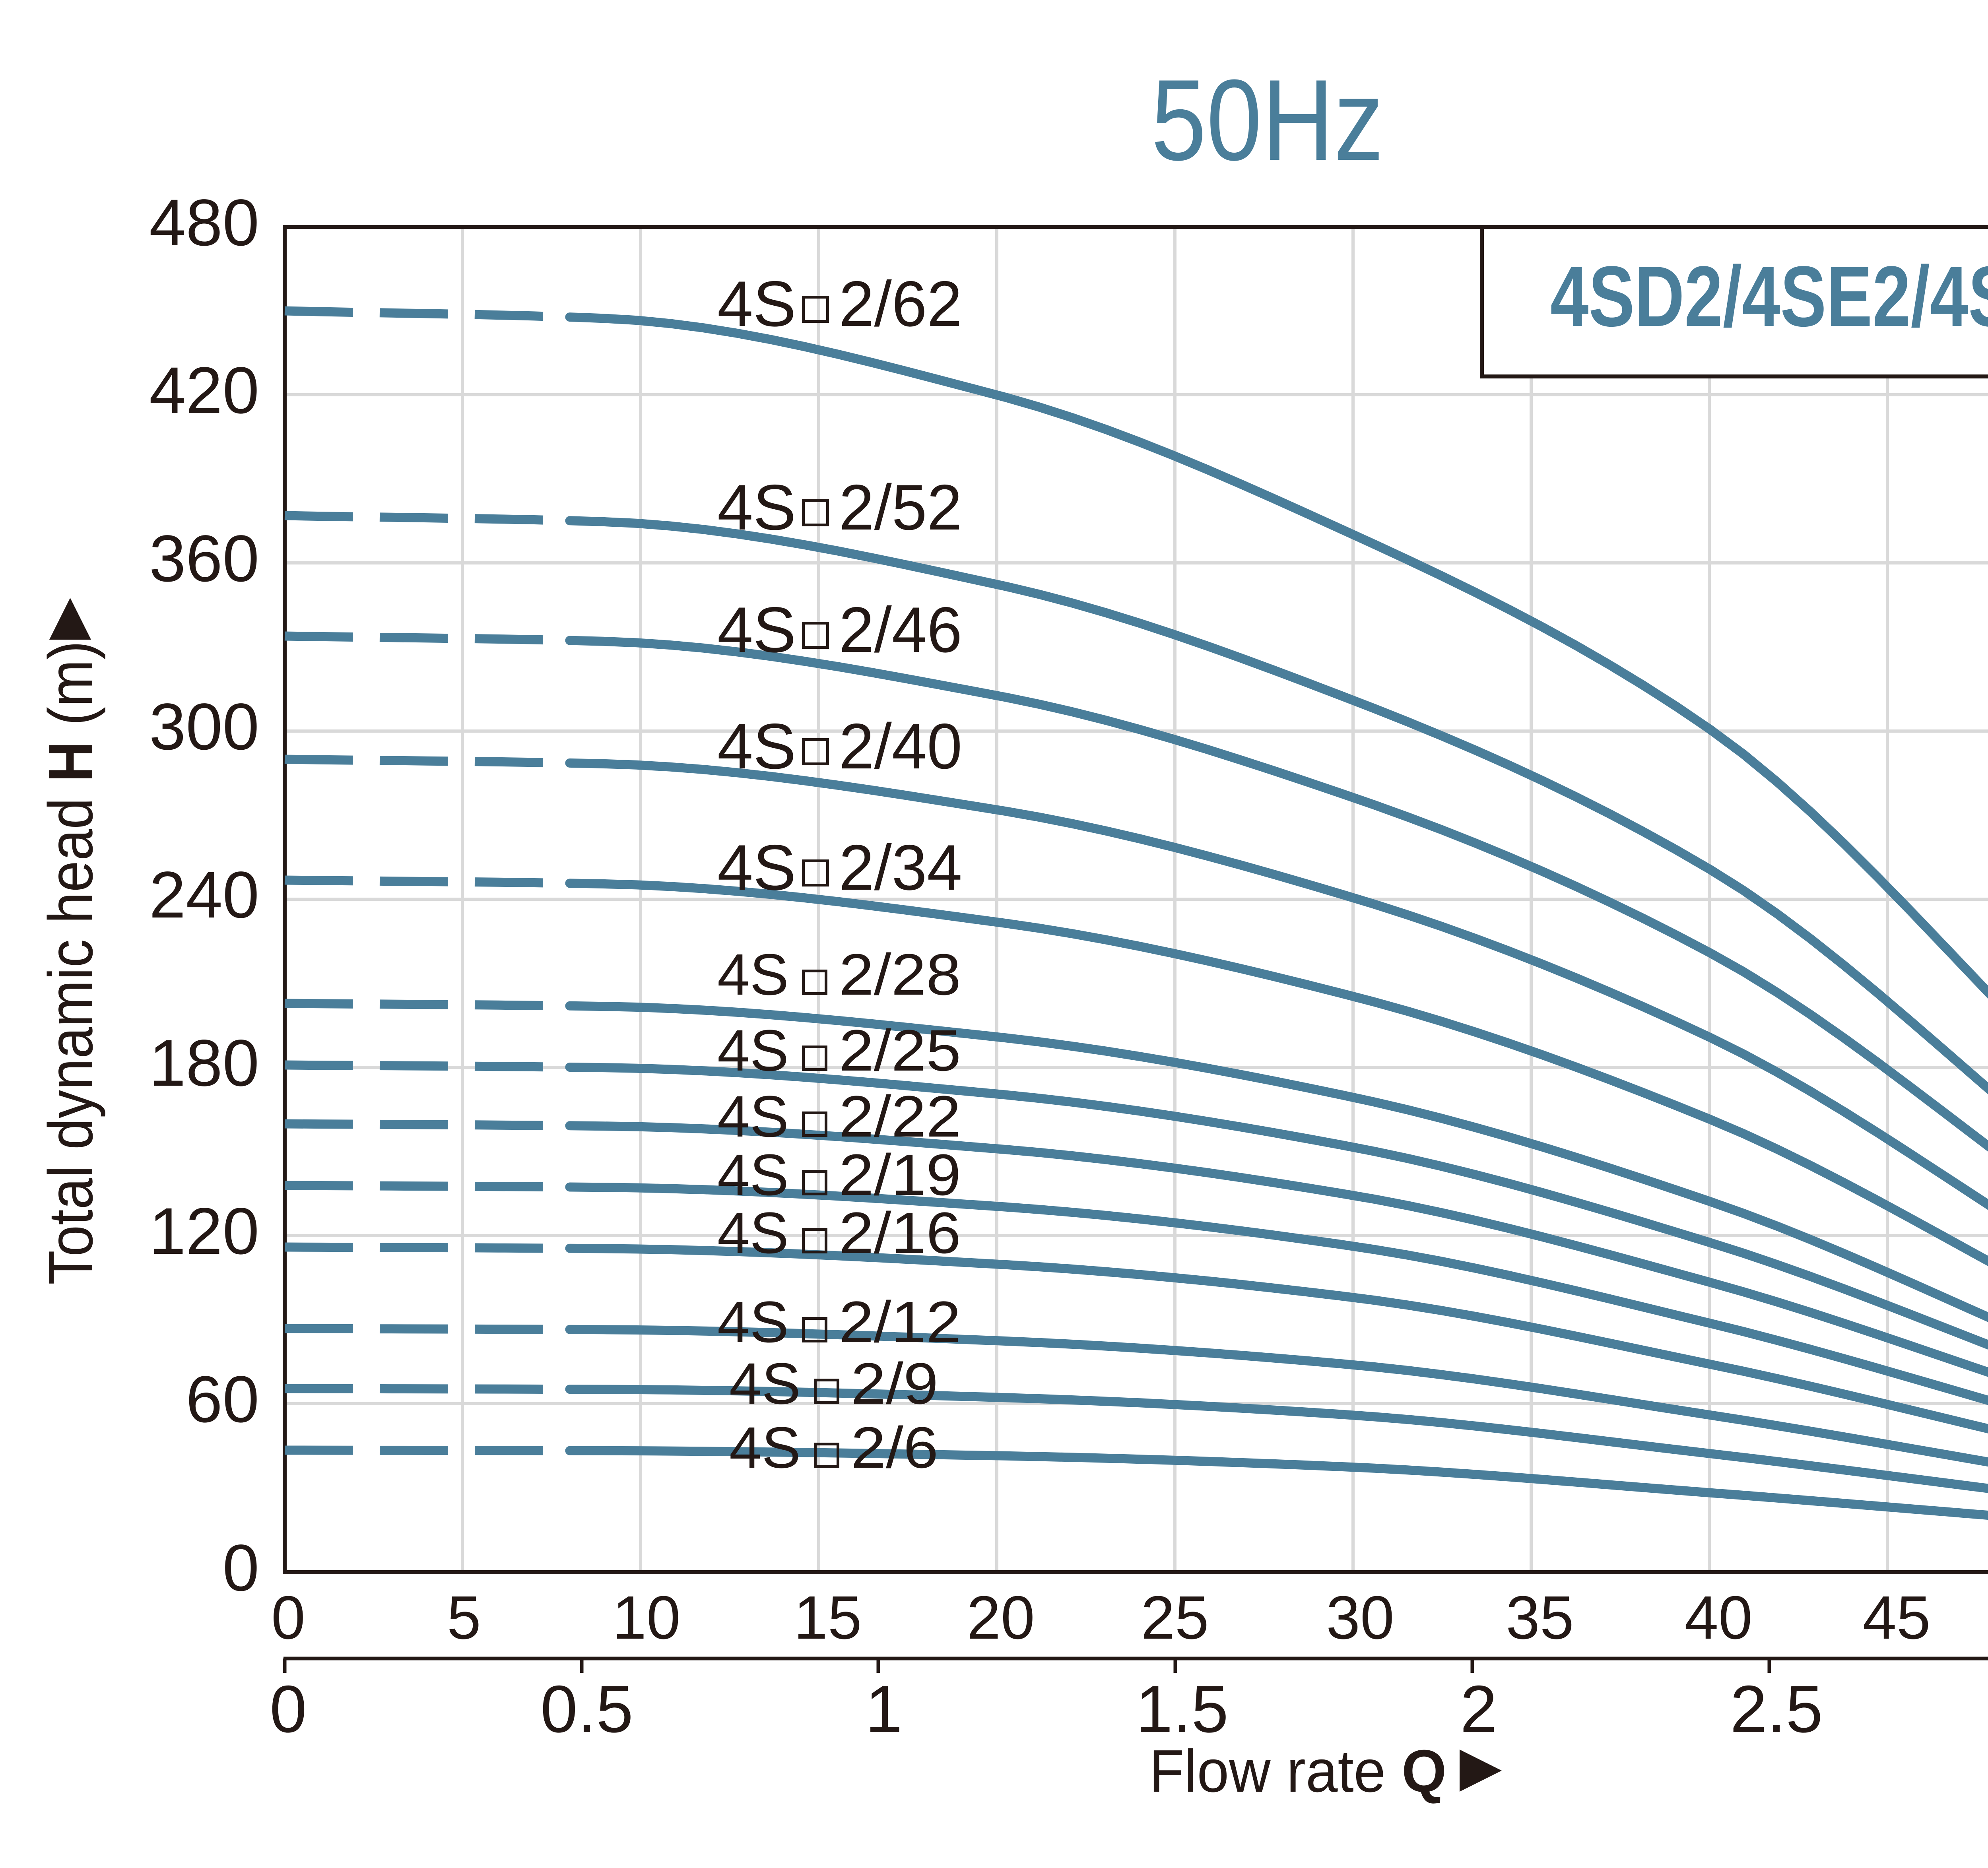 This screenshot has width=1988, height=1868. I want to click on svg-text: Total dynamic head H (m), so click(71, 963).